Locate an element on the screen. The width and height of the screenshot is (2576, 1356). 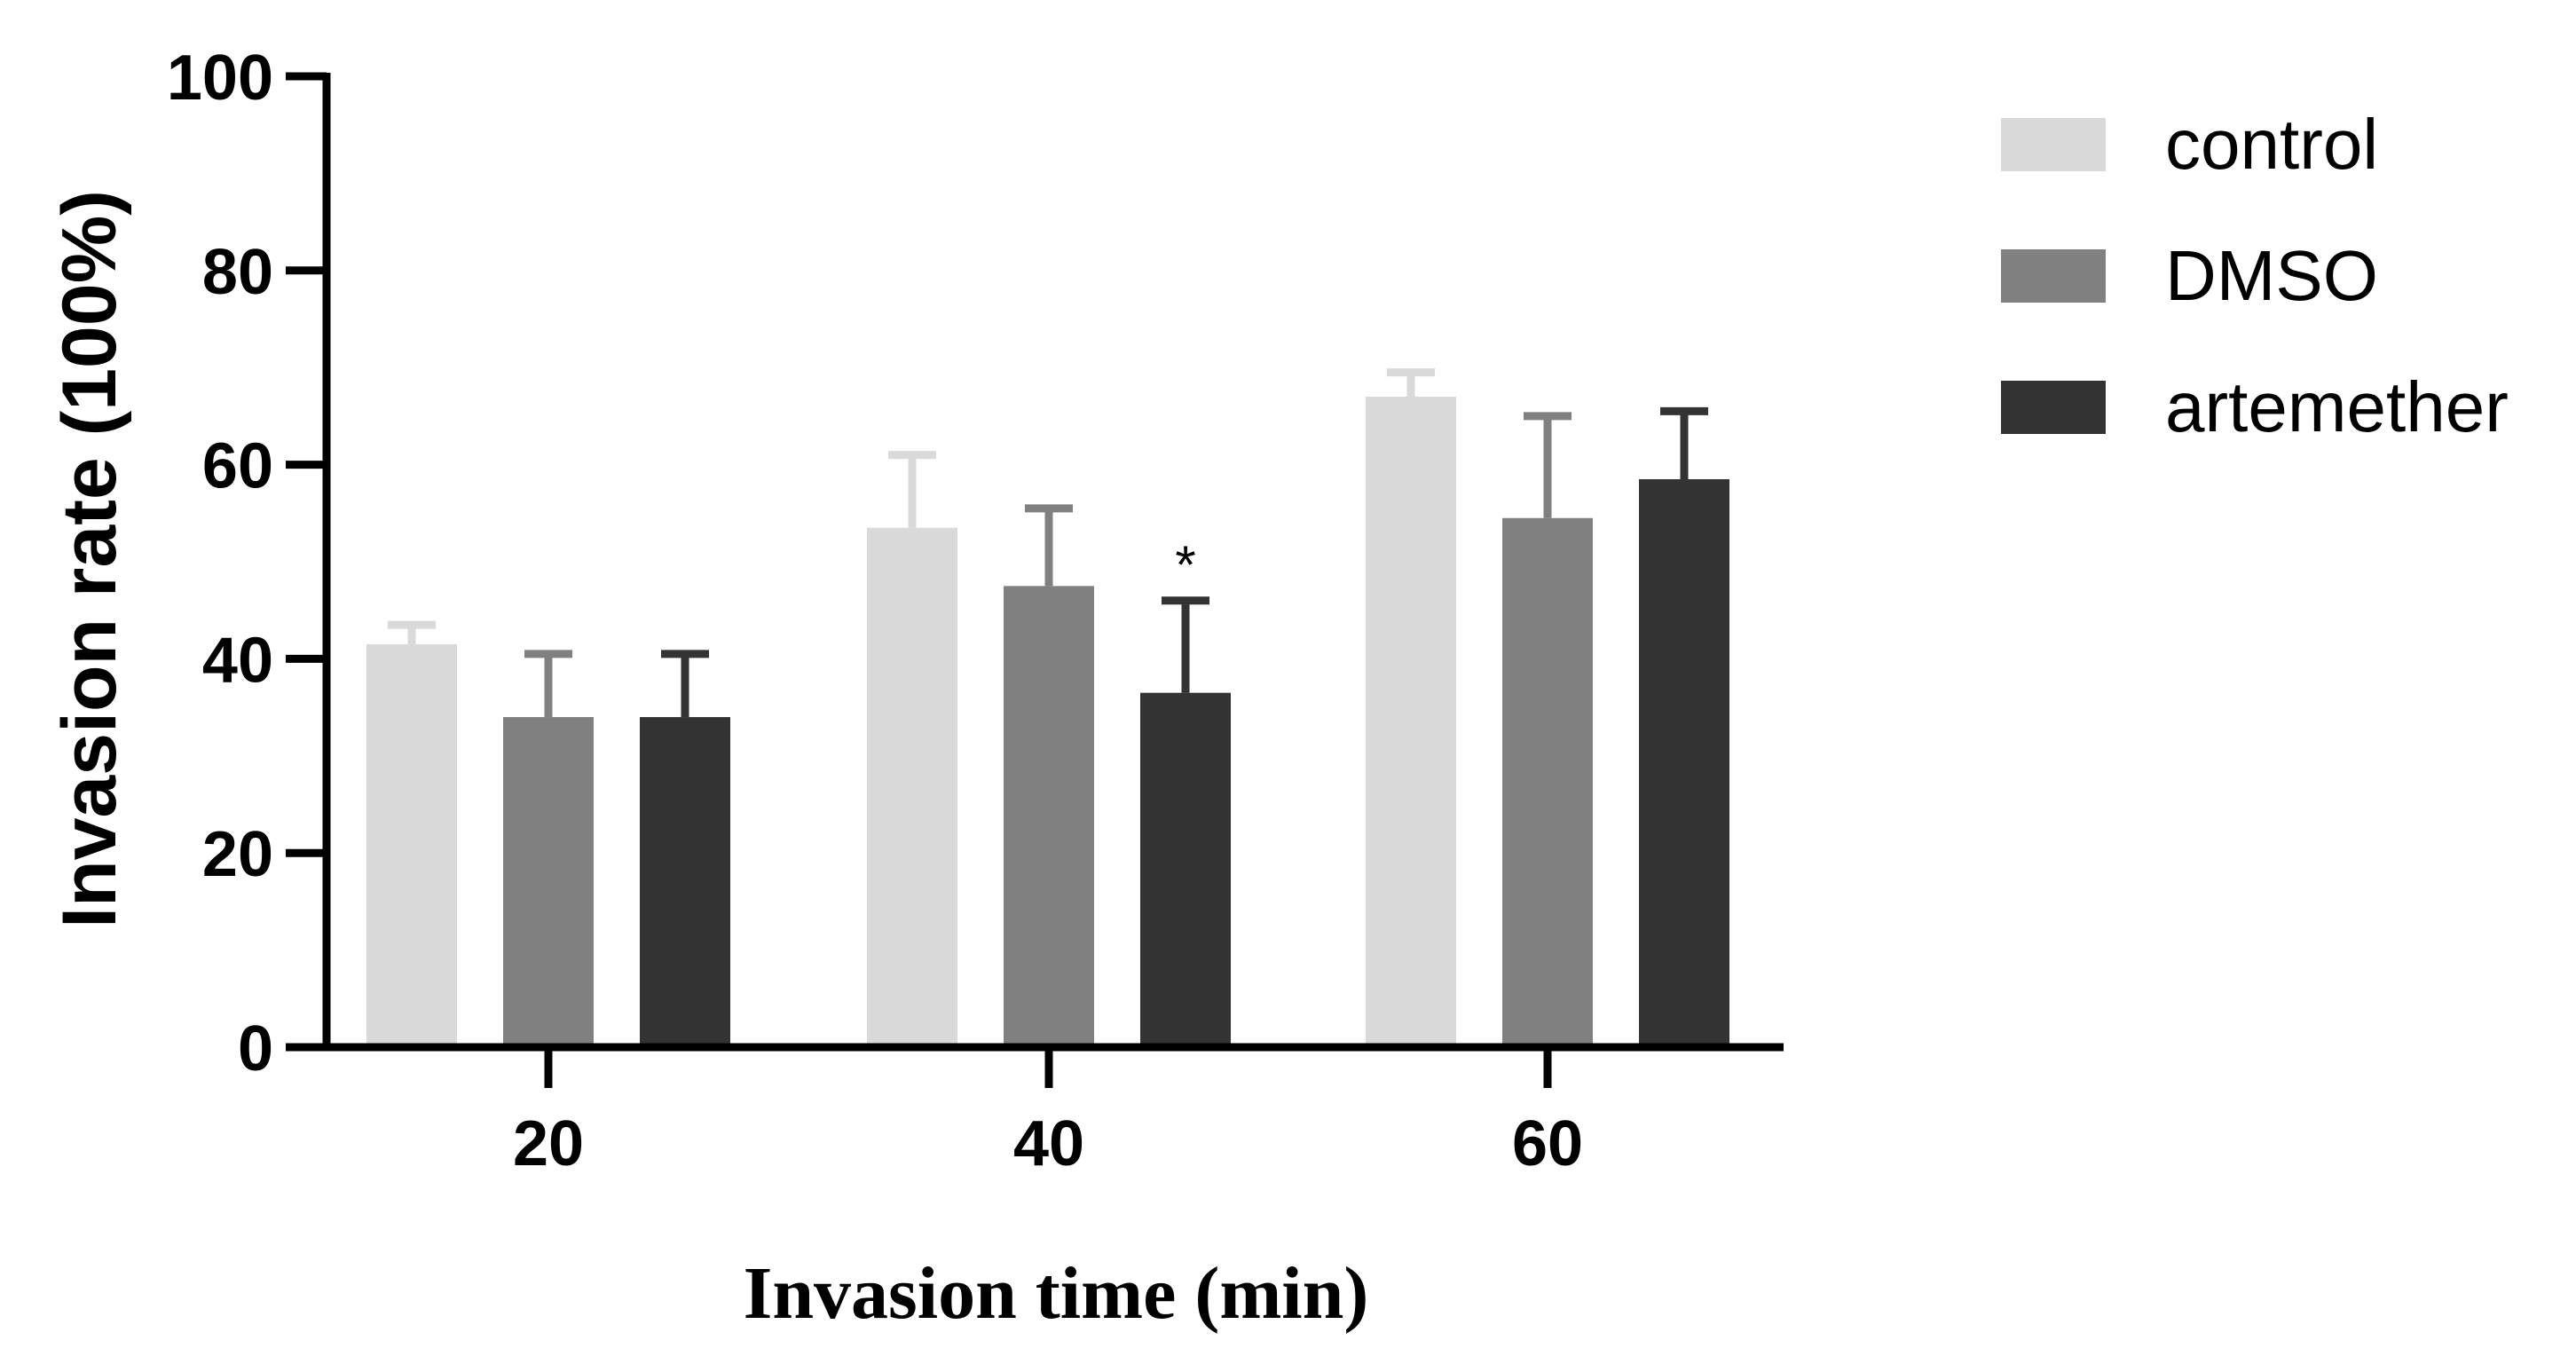
y-axis-label: Invasion rate (100%) is located at coordinates (90, 559).